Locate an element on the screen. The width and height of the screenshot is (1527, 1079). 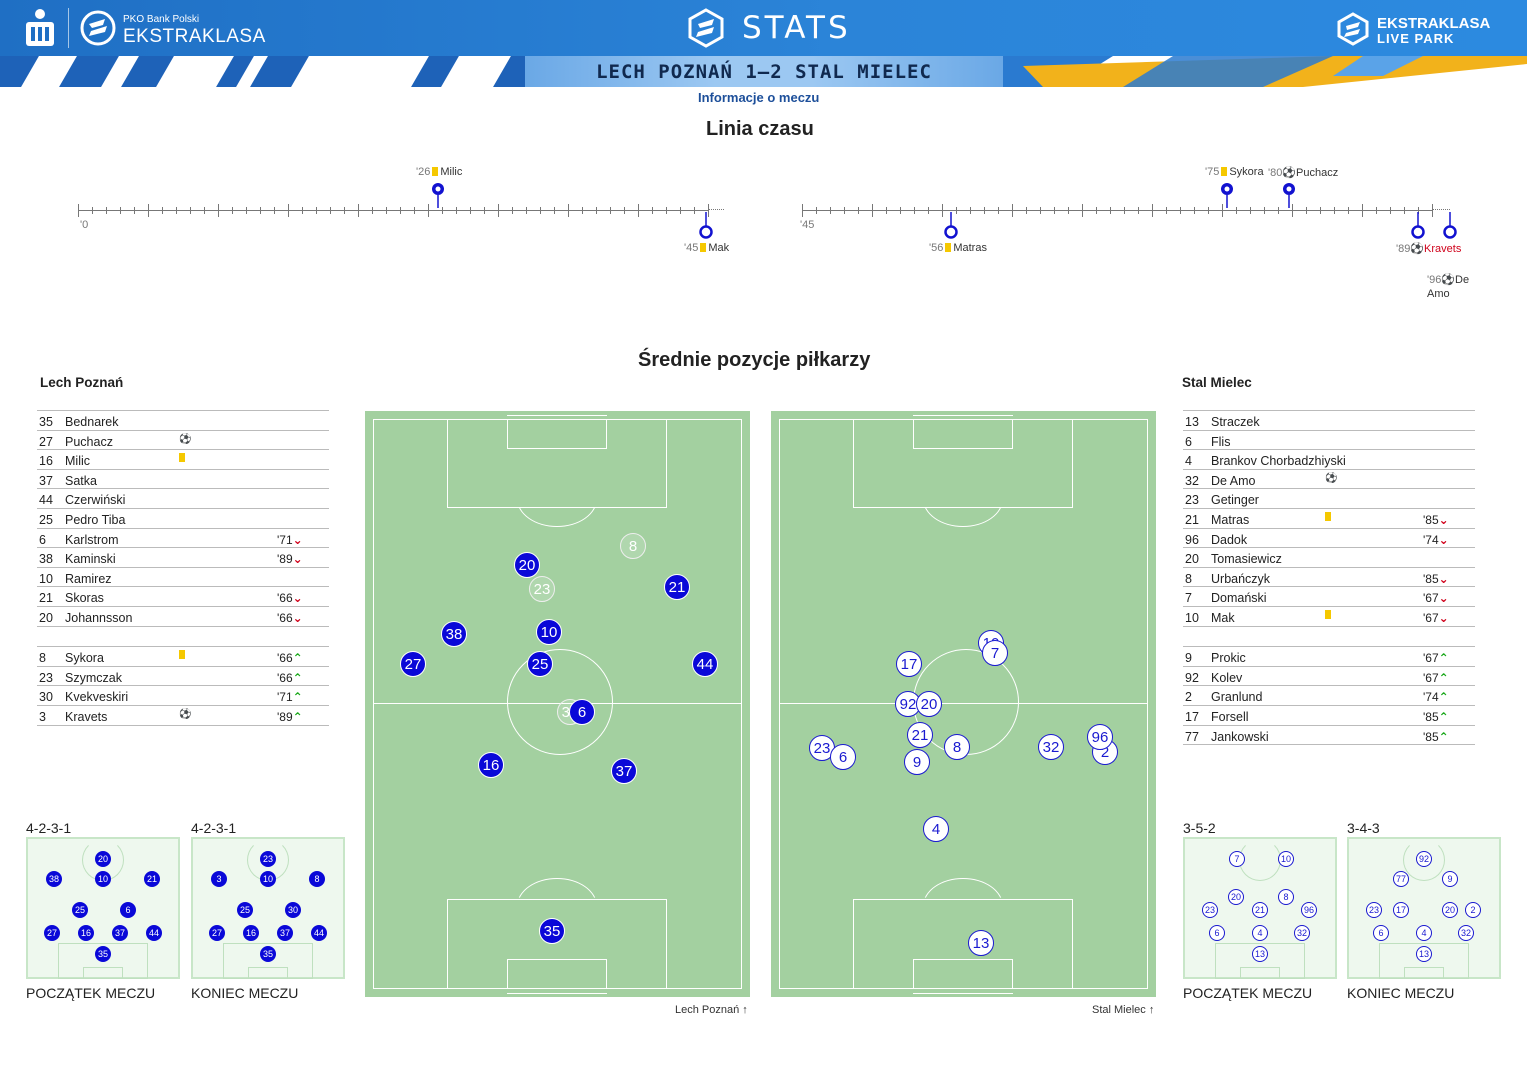
roster-row: 23 Getinger is located at coordinates (1329, 499).